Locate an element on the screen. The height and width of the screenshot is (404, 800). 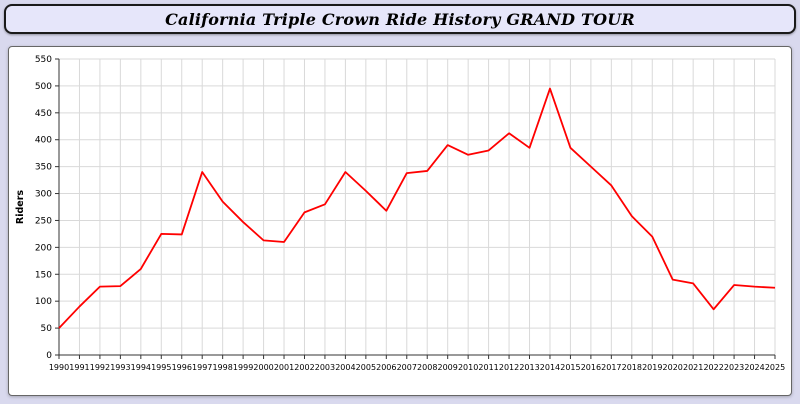
x-tick-label: 2007 is located at coordinates (407, 367).